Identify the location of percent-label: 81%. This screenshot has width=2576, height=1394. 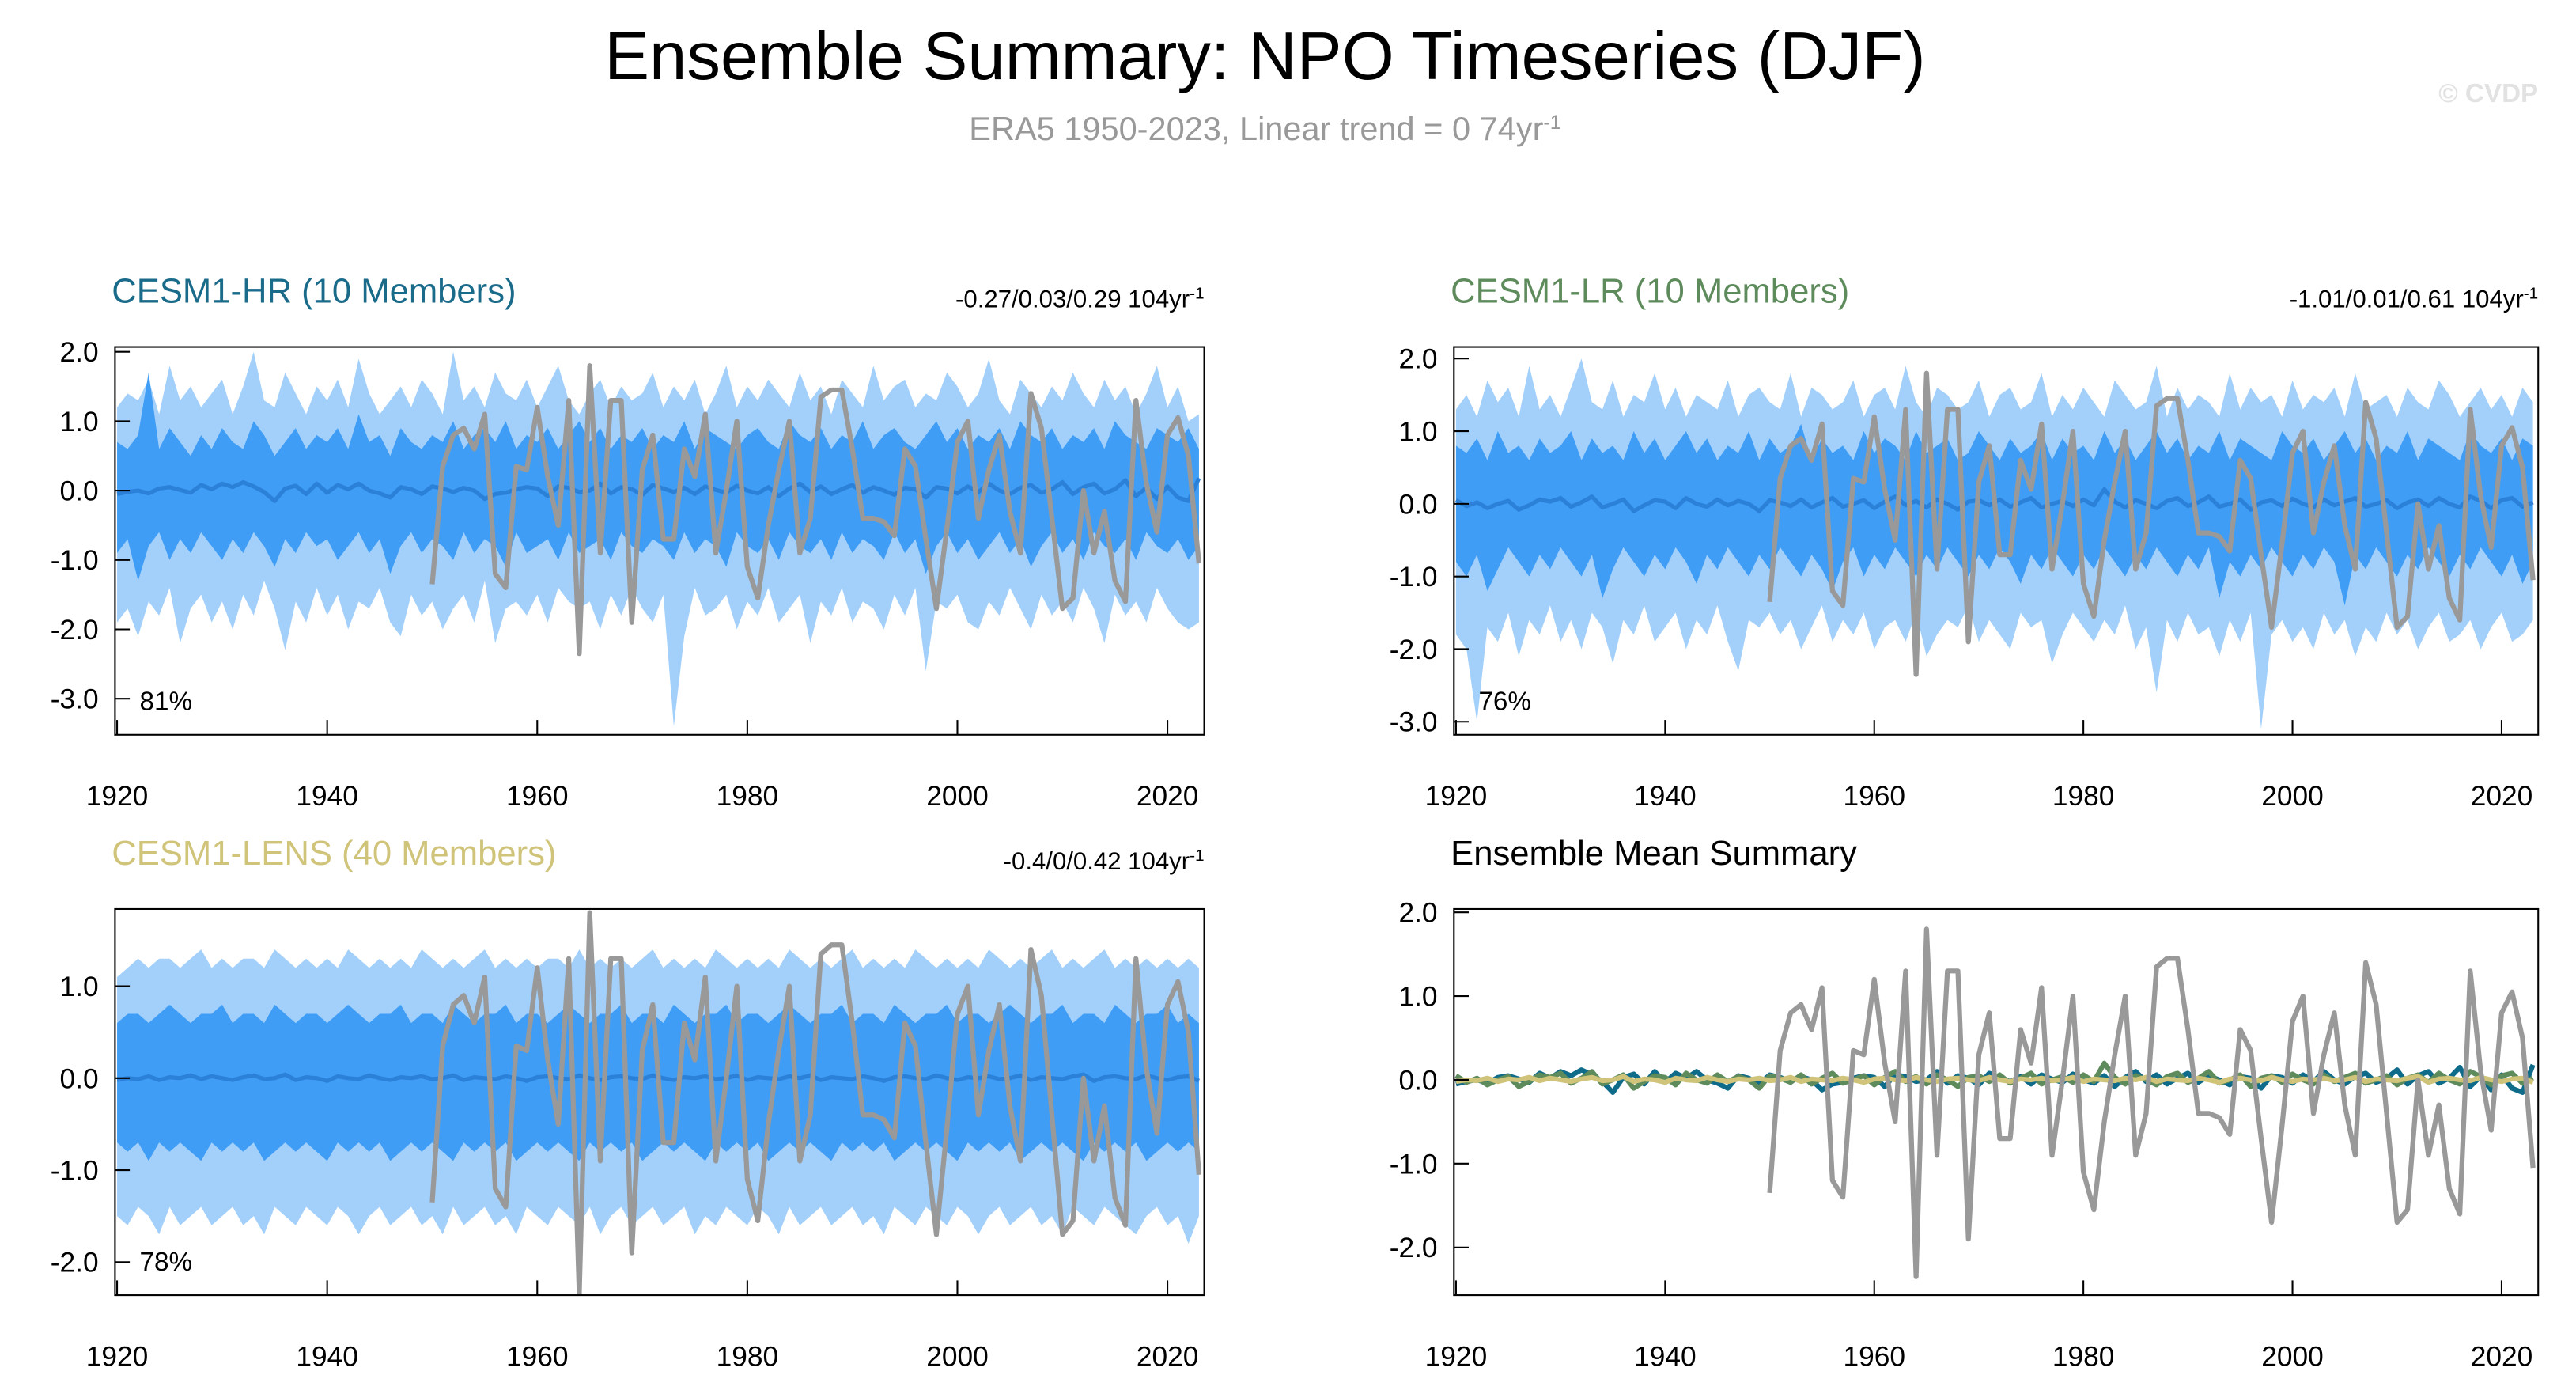
(166, 702).